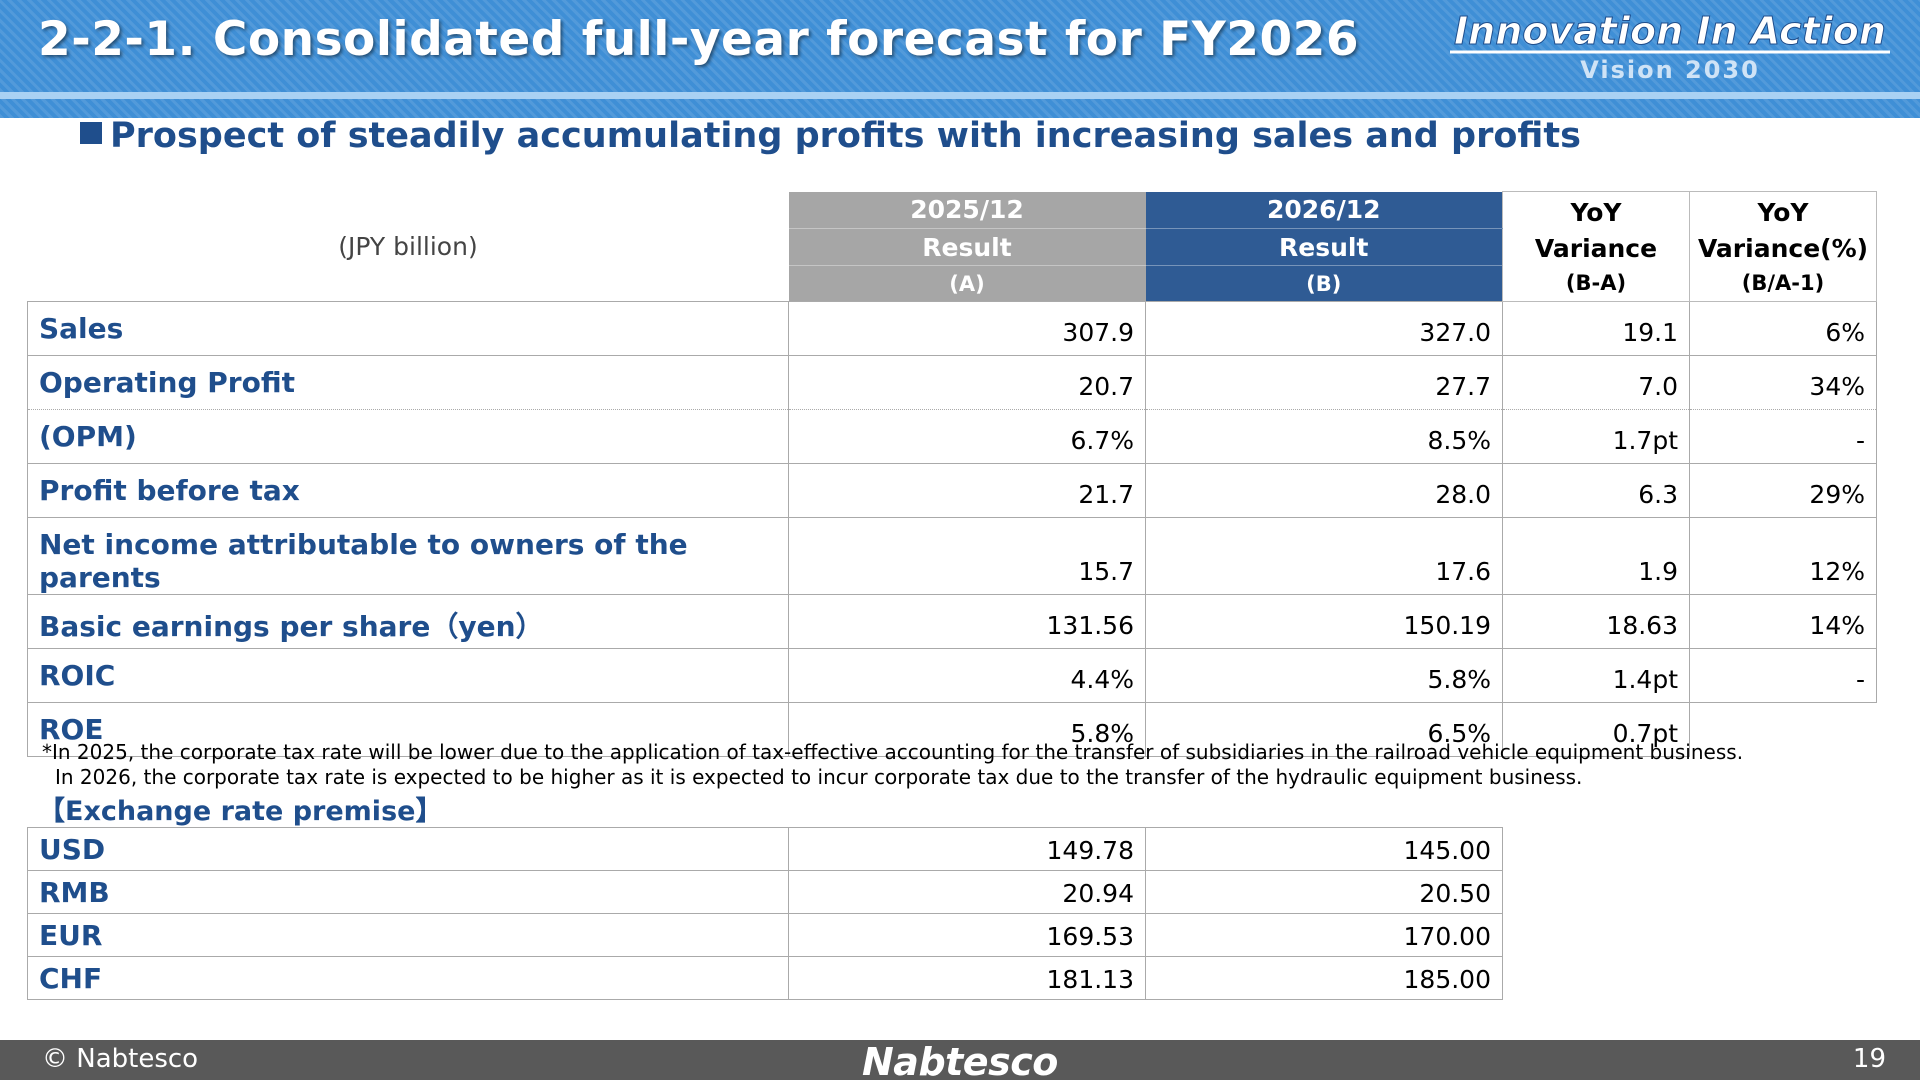  Describe the element at coordinates (1783, 382) in the screenshot. I see `cell-percent: 34%` at that location.